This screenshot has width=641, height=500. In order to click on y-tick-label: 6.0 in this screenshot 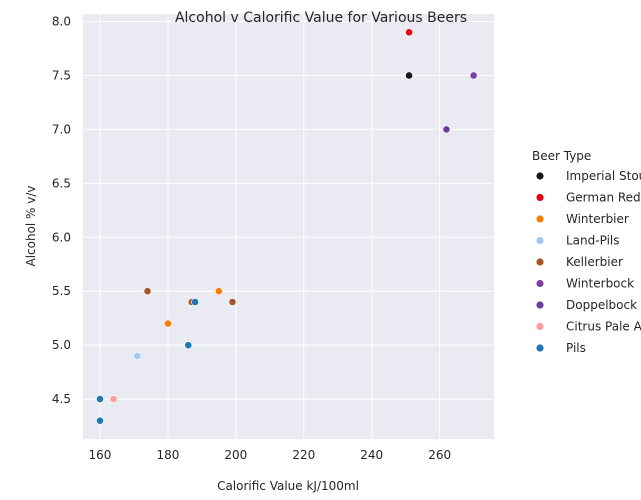, I will do `click(61, 237)`.